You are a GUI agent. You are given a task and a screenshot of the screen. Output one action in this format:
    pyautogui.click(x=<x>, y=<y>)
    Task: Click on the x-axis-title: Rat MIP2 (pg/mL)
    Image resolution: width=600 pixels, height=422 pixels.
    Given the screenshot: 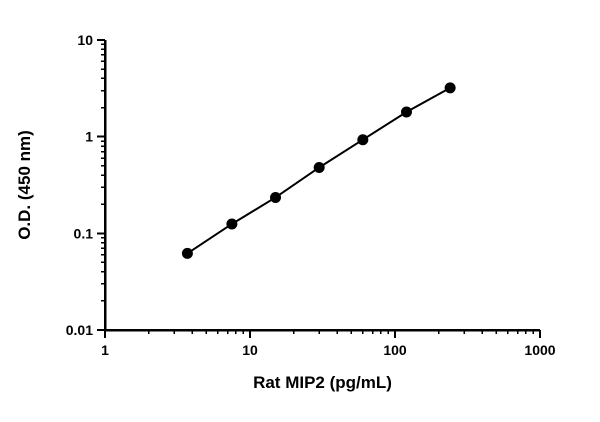 What is the action you would take?
    pyautogui.click(x=322, y=382)
    